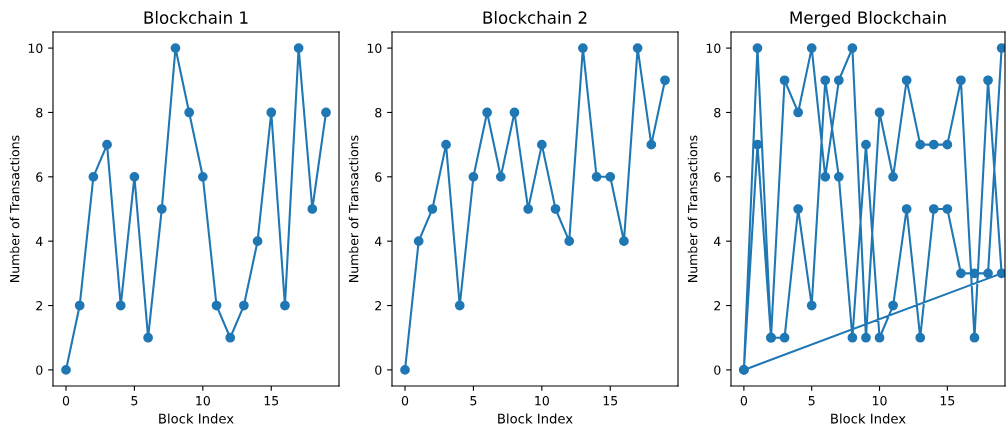  What do you see at coordinates (196, 17) in the screenshot?
I see `chart-title: Blockchain 1` at bounding box center [196, 17].